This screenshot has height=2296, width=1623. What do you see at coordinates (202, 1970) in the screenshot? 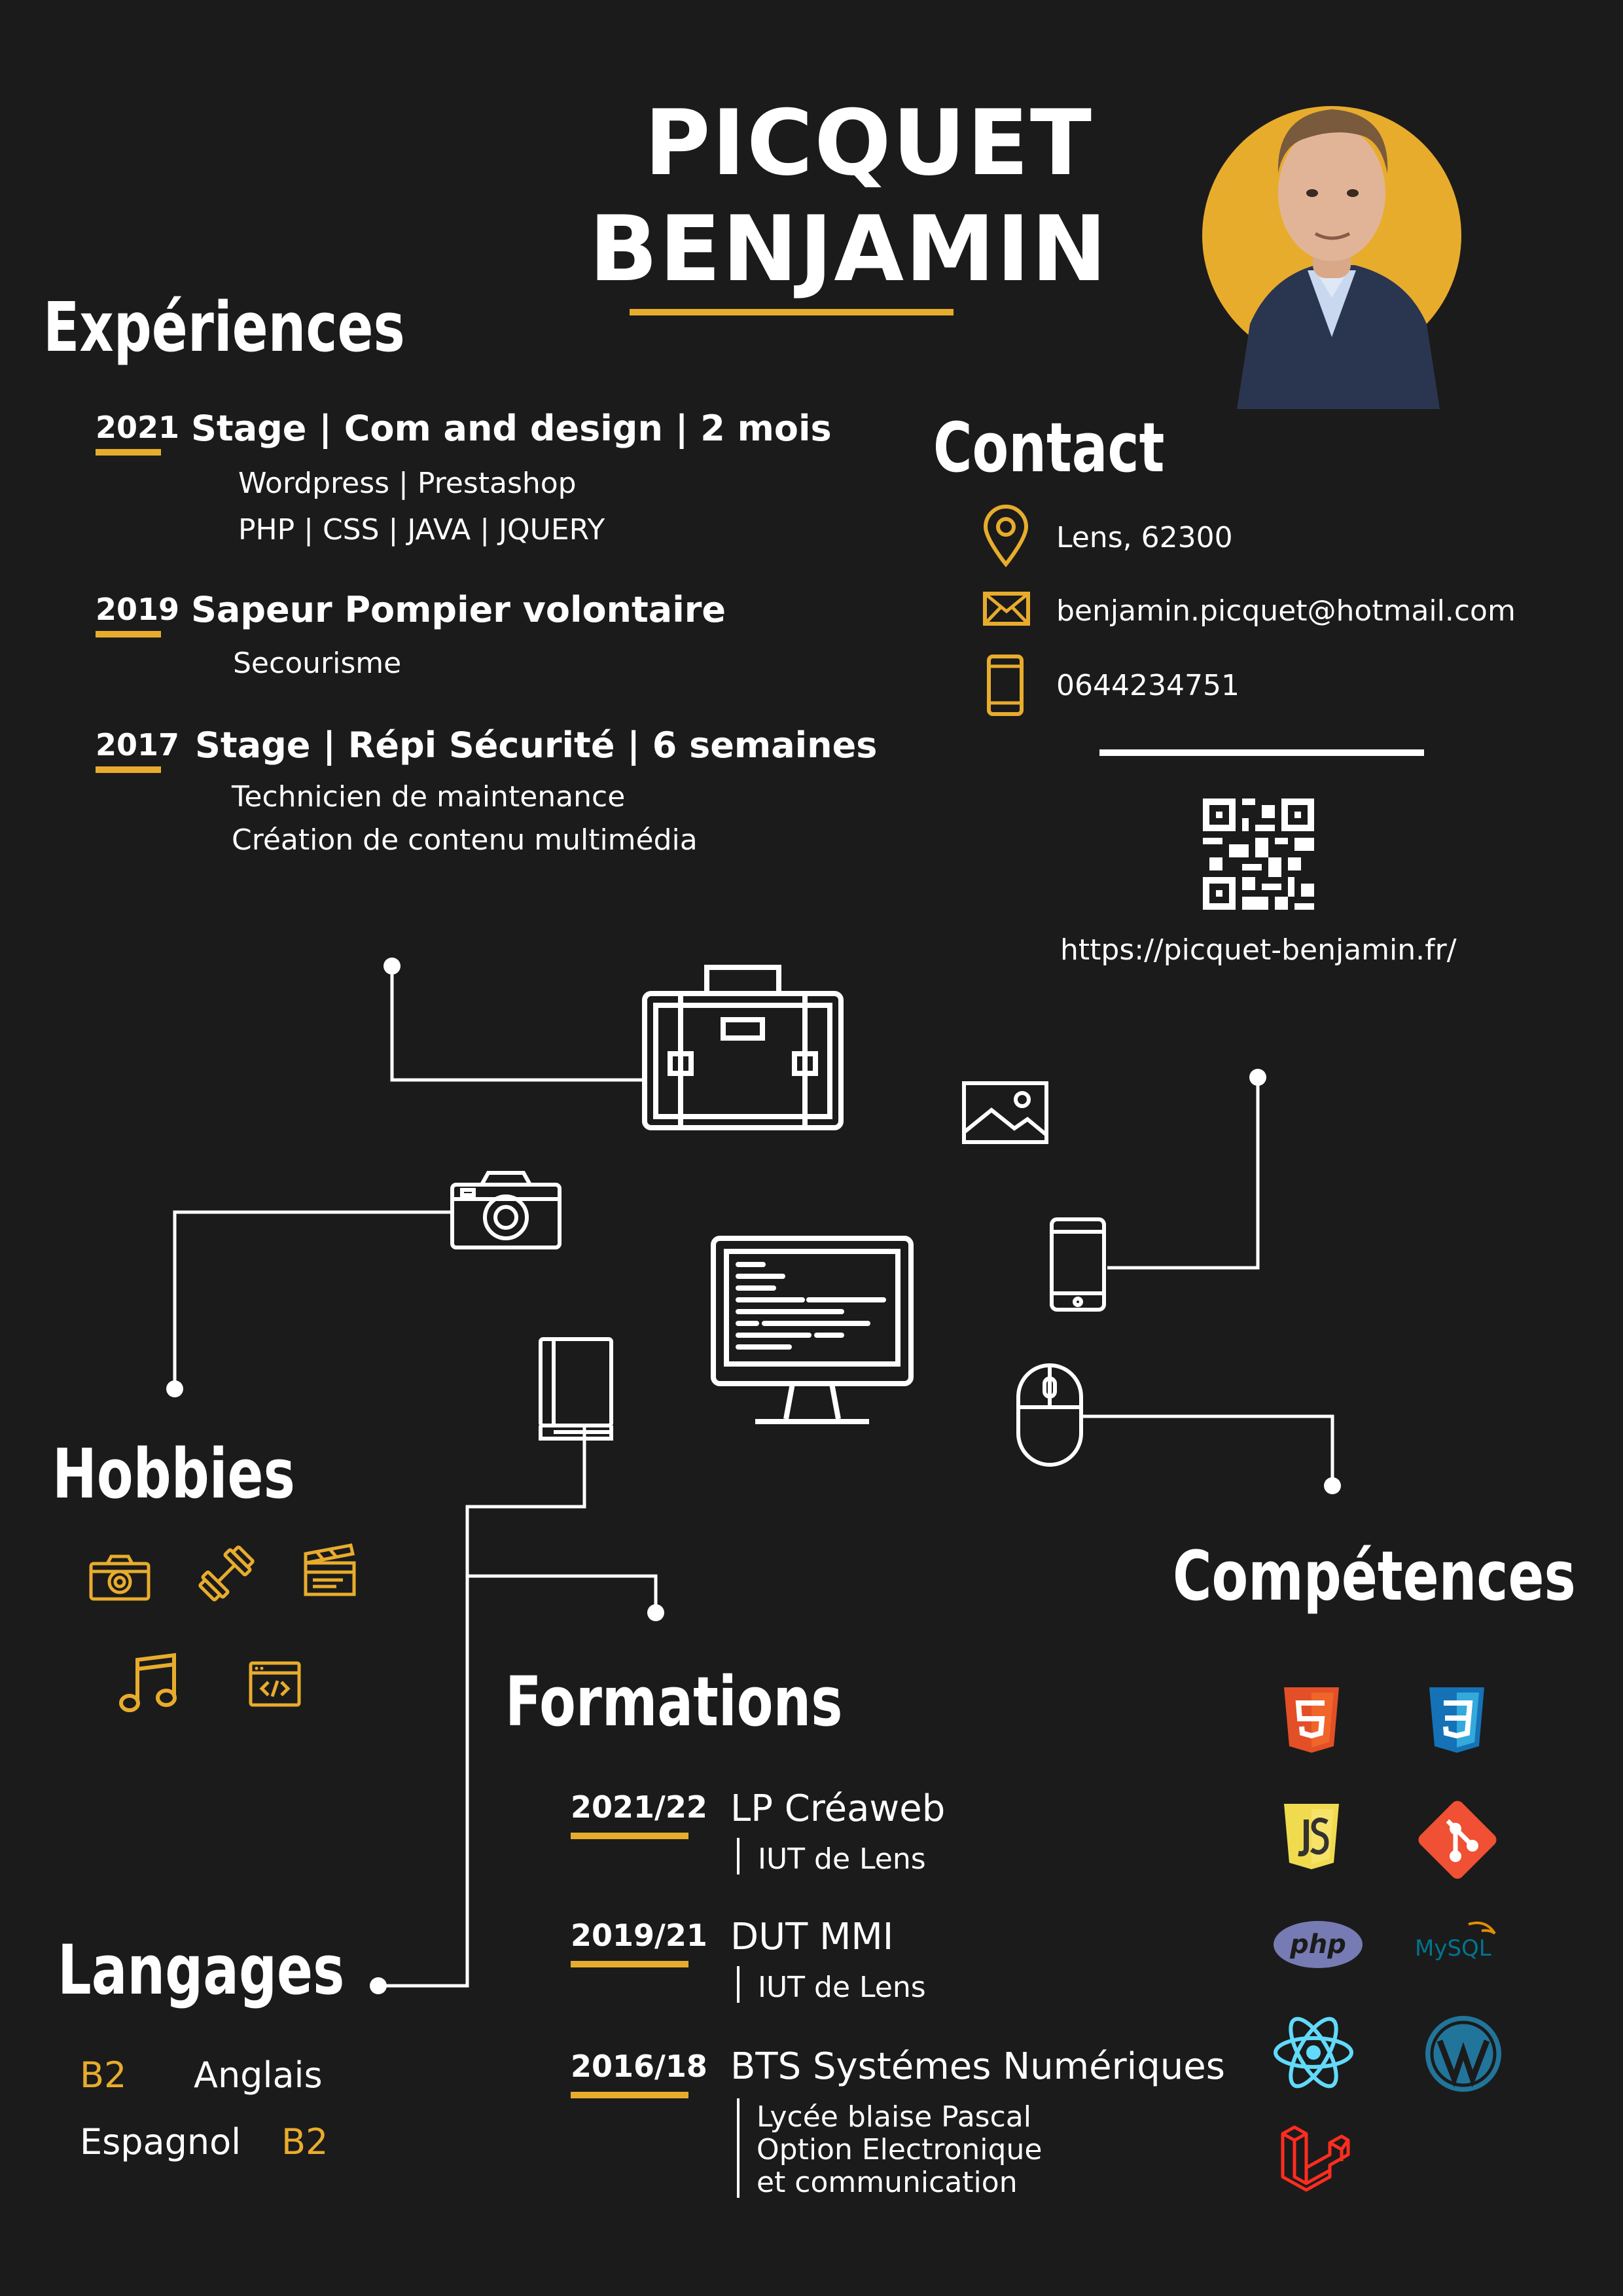
I see `langages-heading: Langages` at bounding box center [202, 1970].